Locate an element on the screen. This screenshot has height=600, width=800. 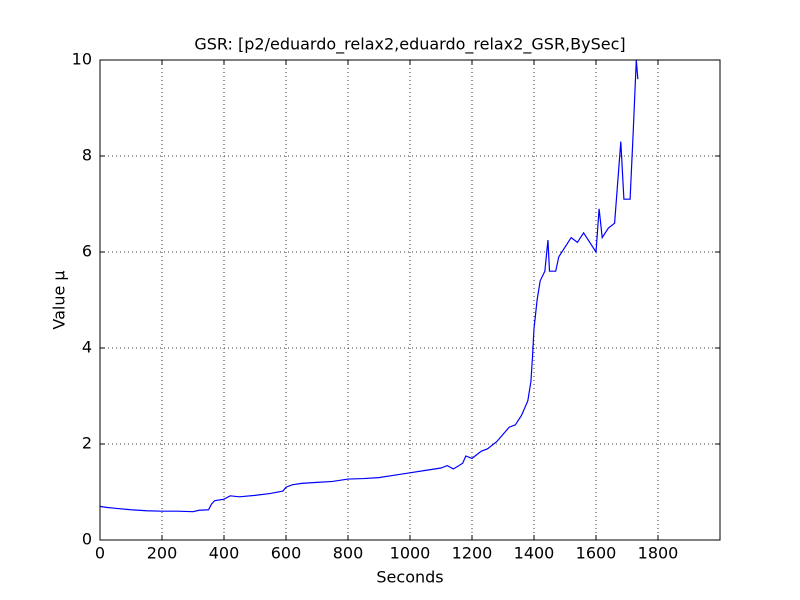
y-tick-label: 4 is located at coordinates (87, 347).